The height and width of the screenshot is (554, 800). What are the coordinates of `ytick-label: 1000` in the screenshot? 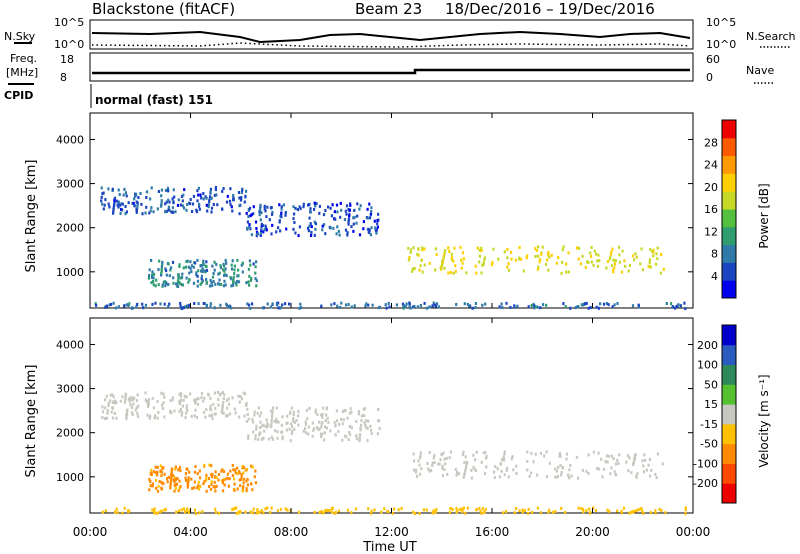 It's located at (70, 272).